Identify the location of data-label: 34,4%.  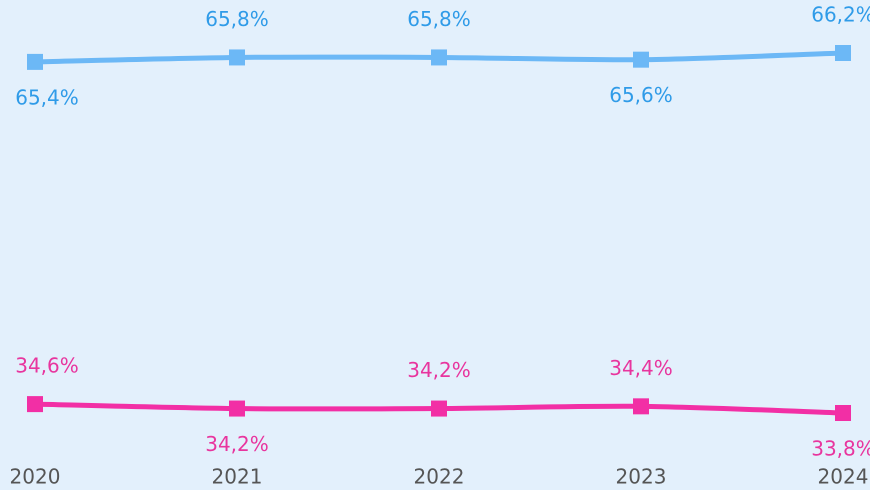
(641, 368).